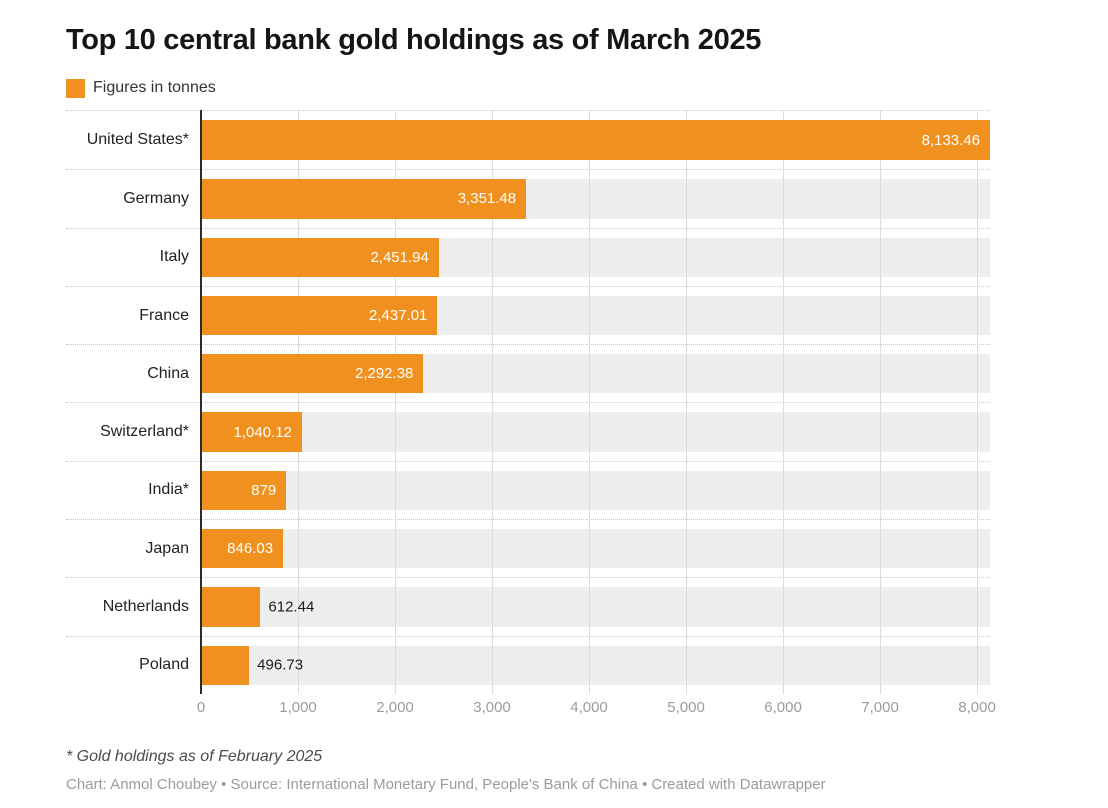 This screenshot has height=808, width=1108. I want to click on value-label: 8,133.46, so click(950, 140).